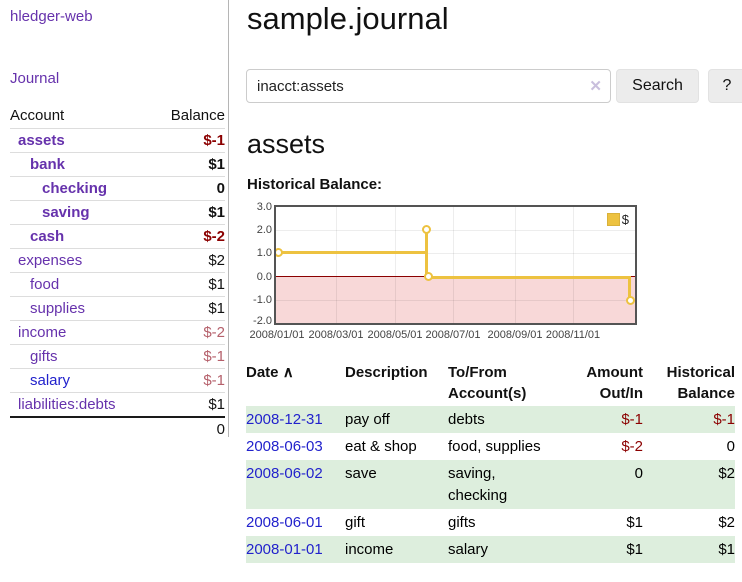 This screenshot has width=742, height=582. Describe the element at coordinates (220, 429) in the screenshot. I see `accounts-total-value: 0` at that location.